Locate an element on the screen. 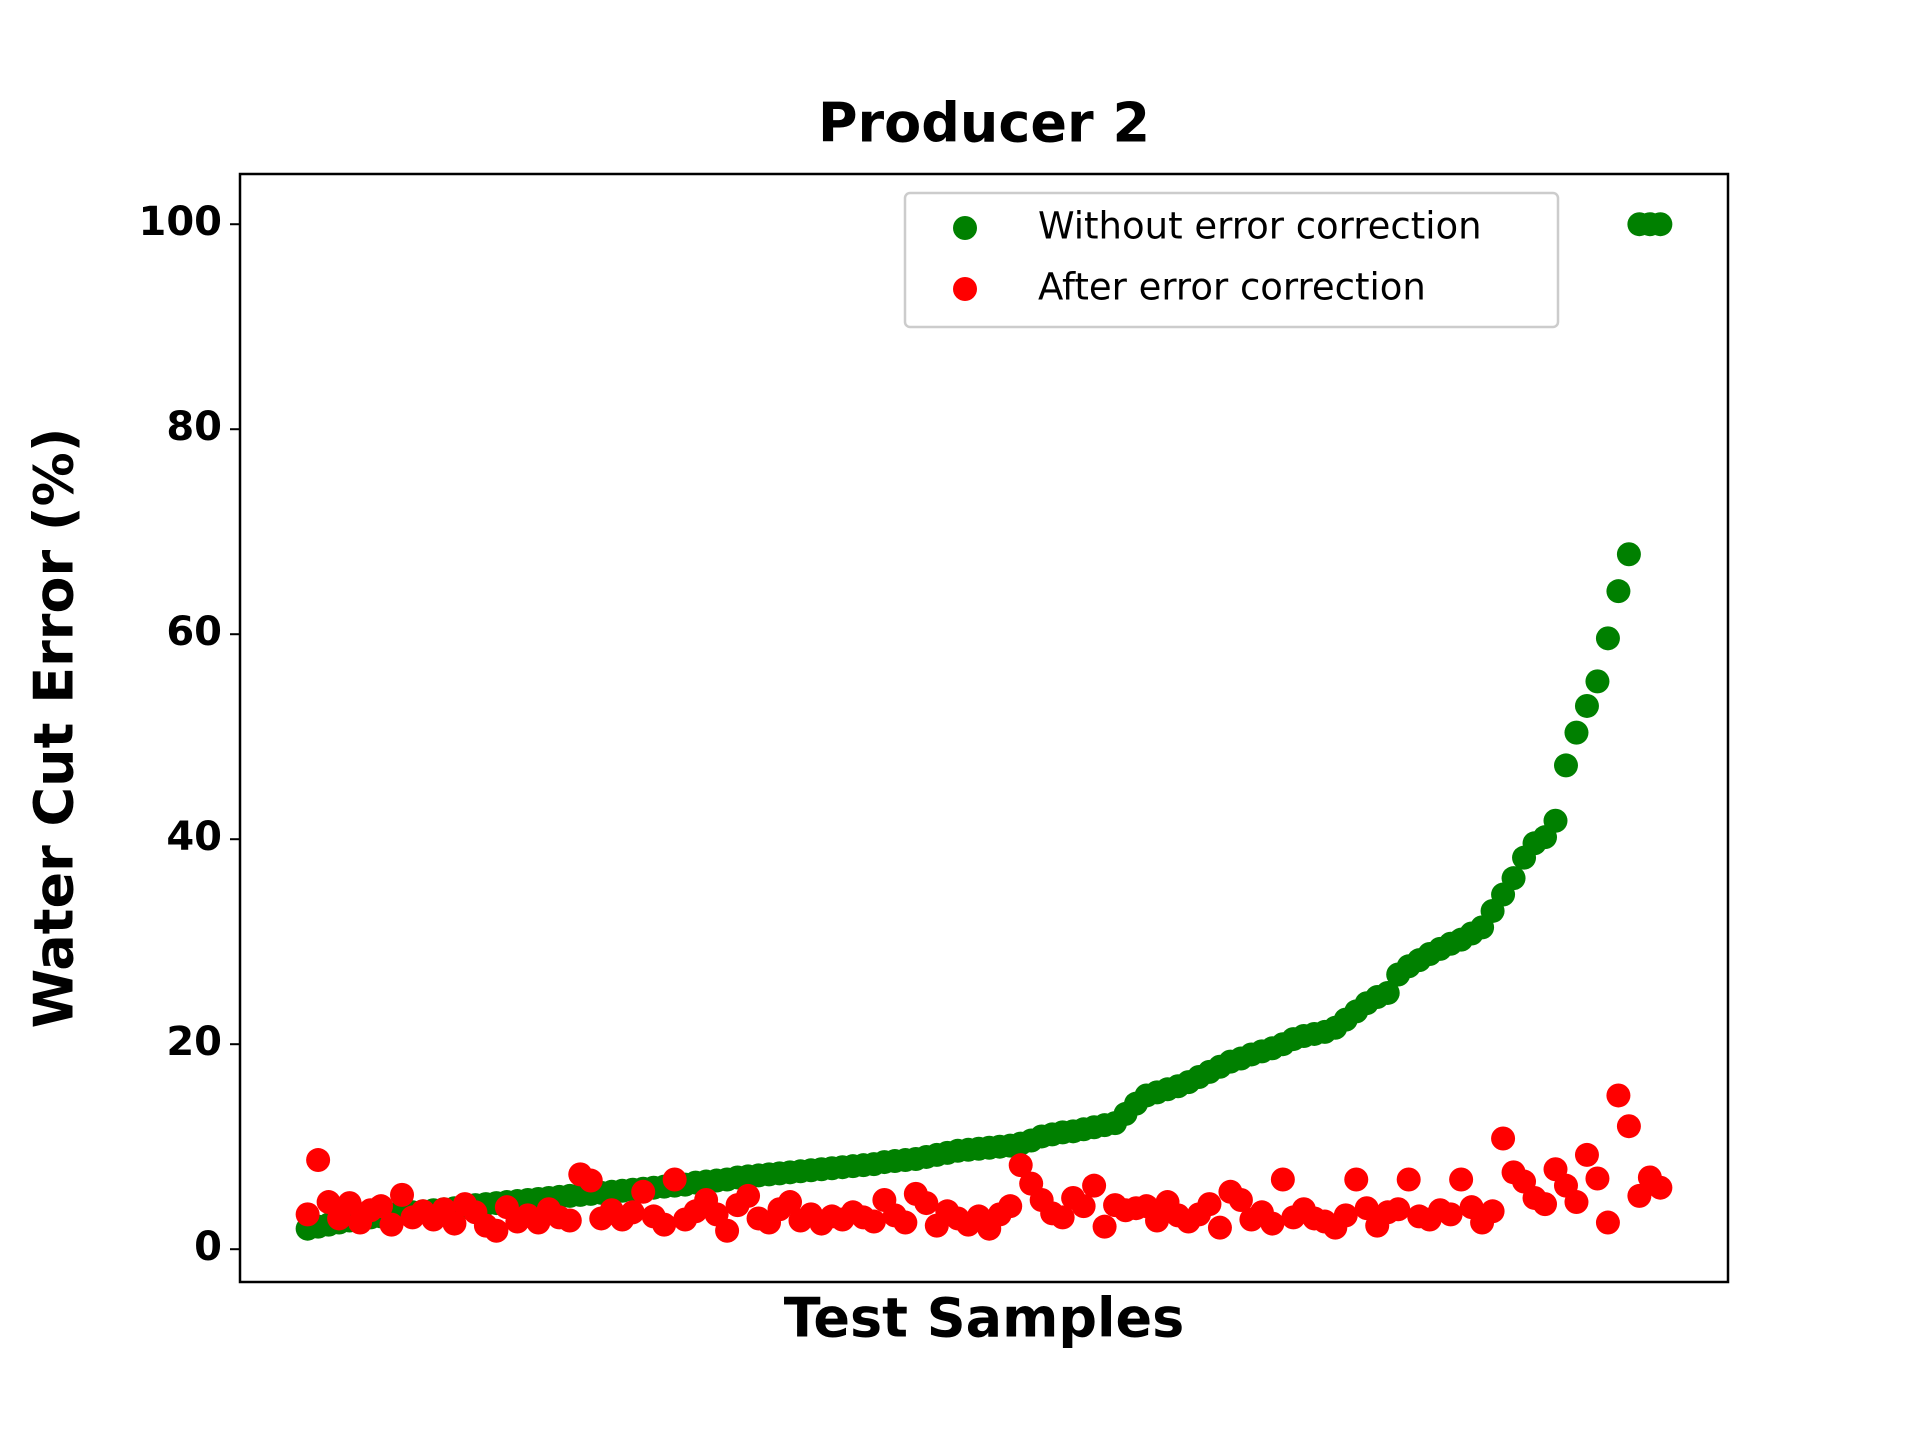 This screenshot has height=1440, width=1920. x-axis-label: Test Samples is located at coordinates (984, 1318).